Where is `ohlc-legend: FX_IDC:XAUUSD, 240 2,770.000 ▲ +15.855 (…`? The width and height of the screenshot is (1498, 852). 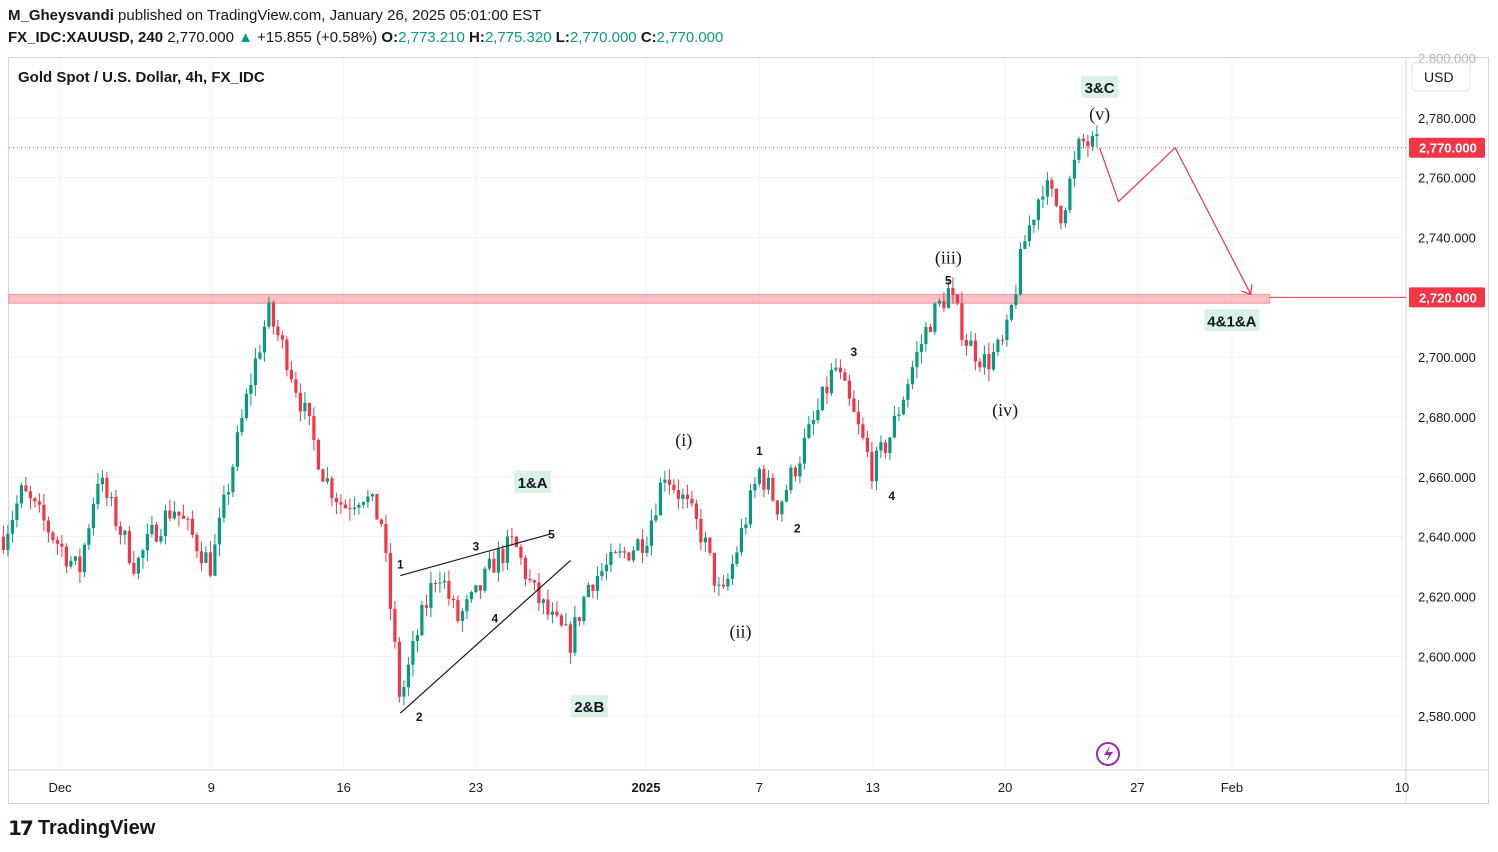 ohlc-legend: FX_IDC:XAUUSD, 240 2,770.000 ▲ +15.855 (… is located at coordinates (366, 37).